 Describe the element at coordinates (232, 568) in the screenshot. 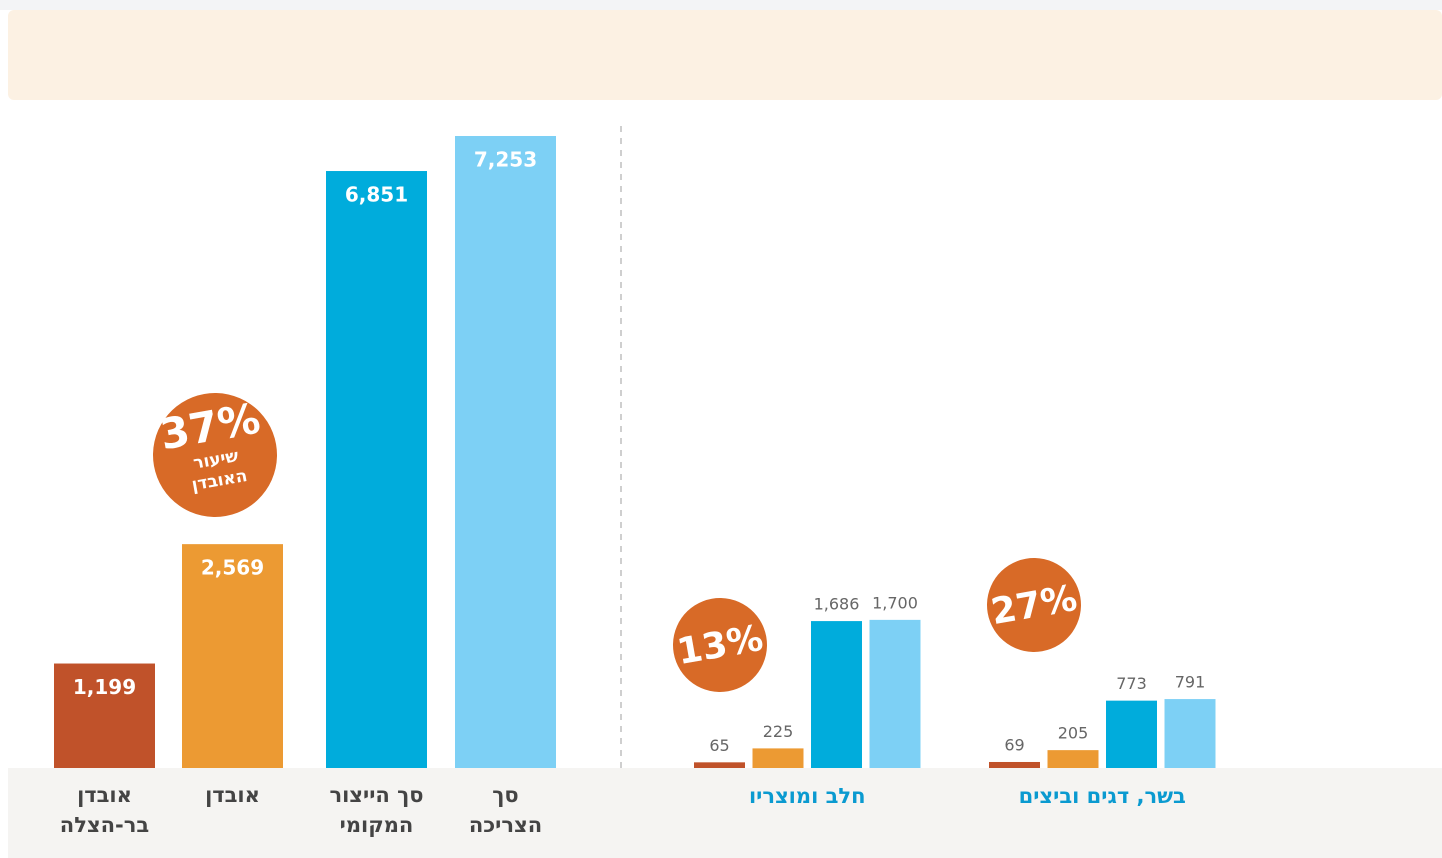

I see `value-label: 2,569` at that location.